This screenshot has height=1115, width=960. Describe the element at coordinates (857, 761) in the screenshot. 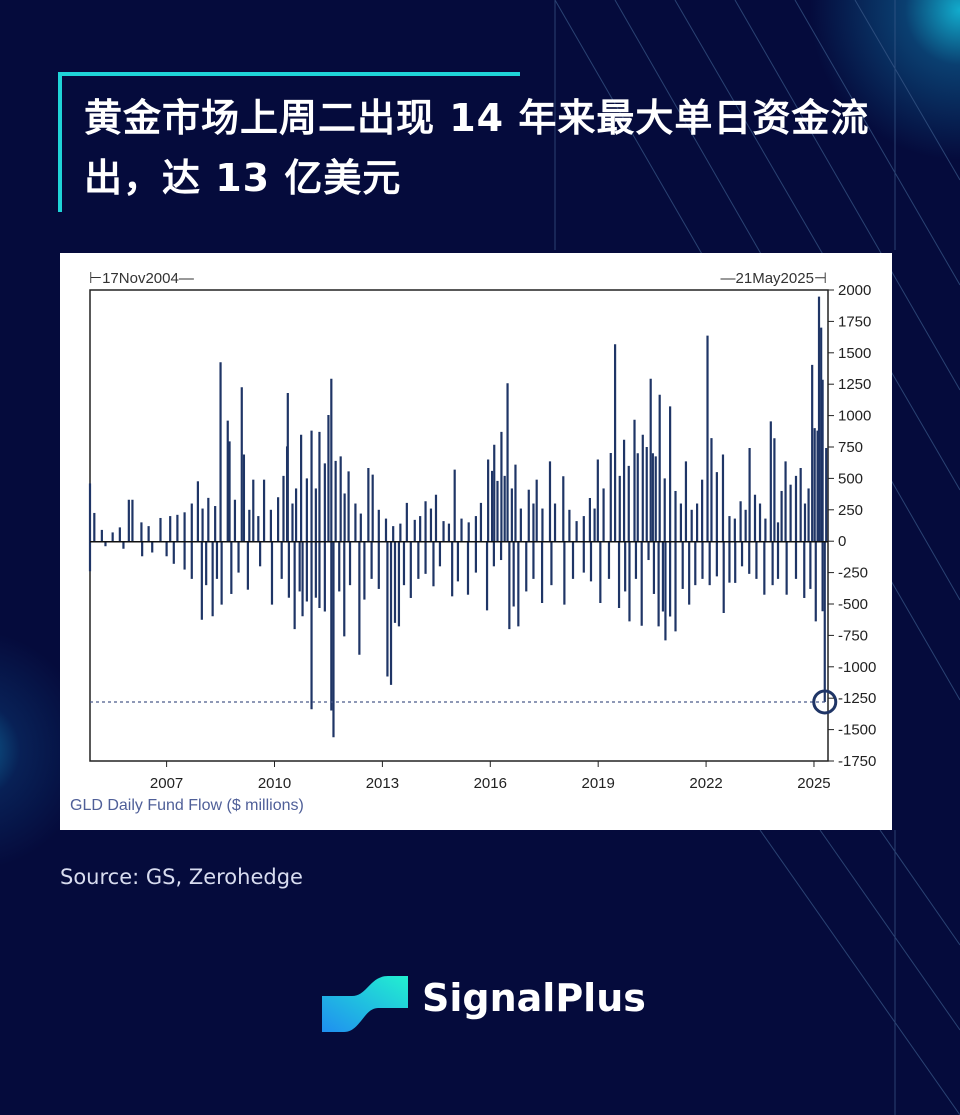

I see `y-tick-label: -1750` at that location.